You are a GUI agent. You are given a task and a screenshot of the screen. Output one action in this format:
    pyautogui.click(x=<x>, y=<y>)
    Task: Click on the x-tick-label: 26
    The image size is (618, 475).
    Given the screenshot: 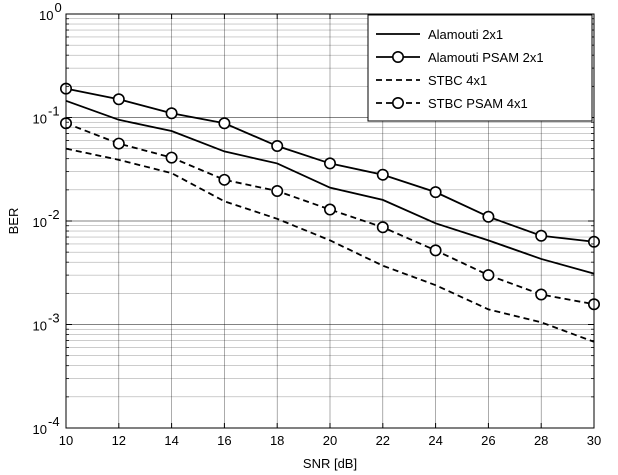 What is the action you would take?
    pyautogui.click(x=488, y=440)
    